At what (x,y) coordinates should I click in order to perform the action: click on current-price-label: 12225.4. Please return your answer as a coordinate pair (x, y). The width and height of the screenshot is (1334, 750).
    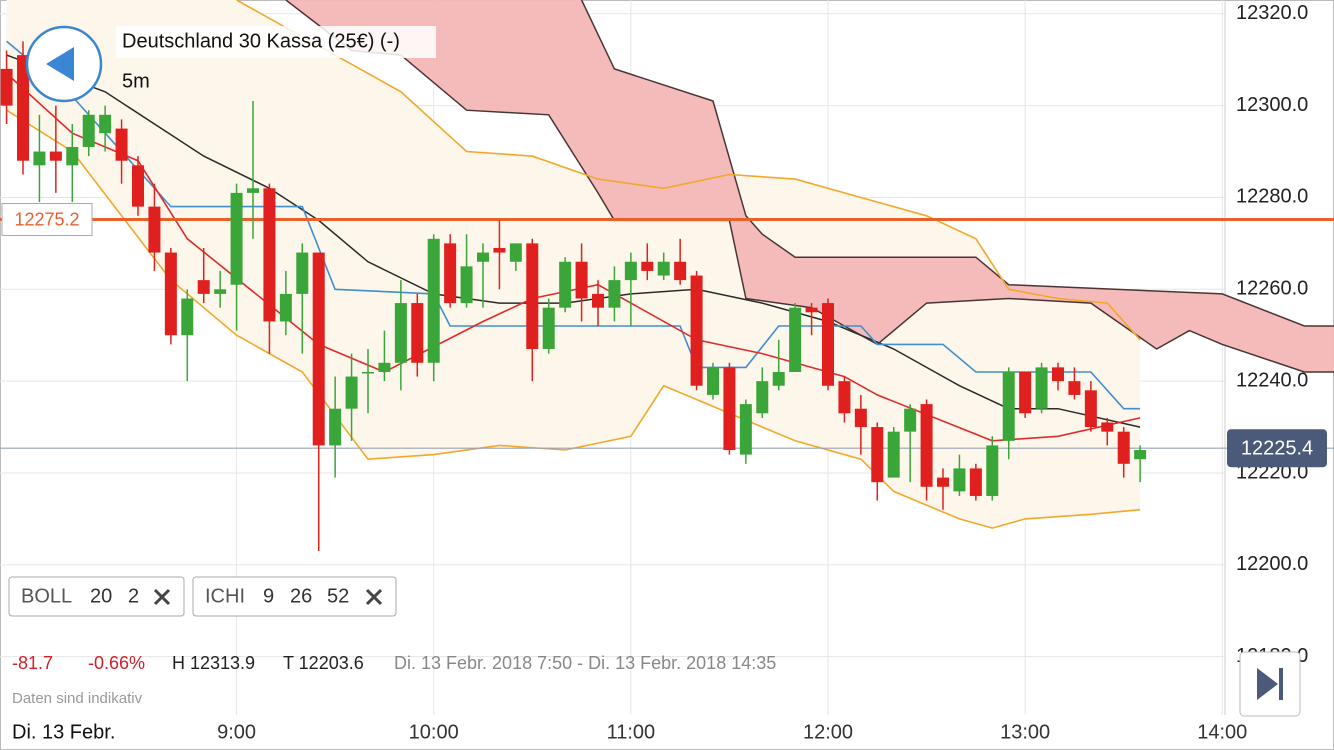
    Looking at the image, I should click on (1277, 448).